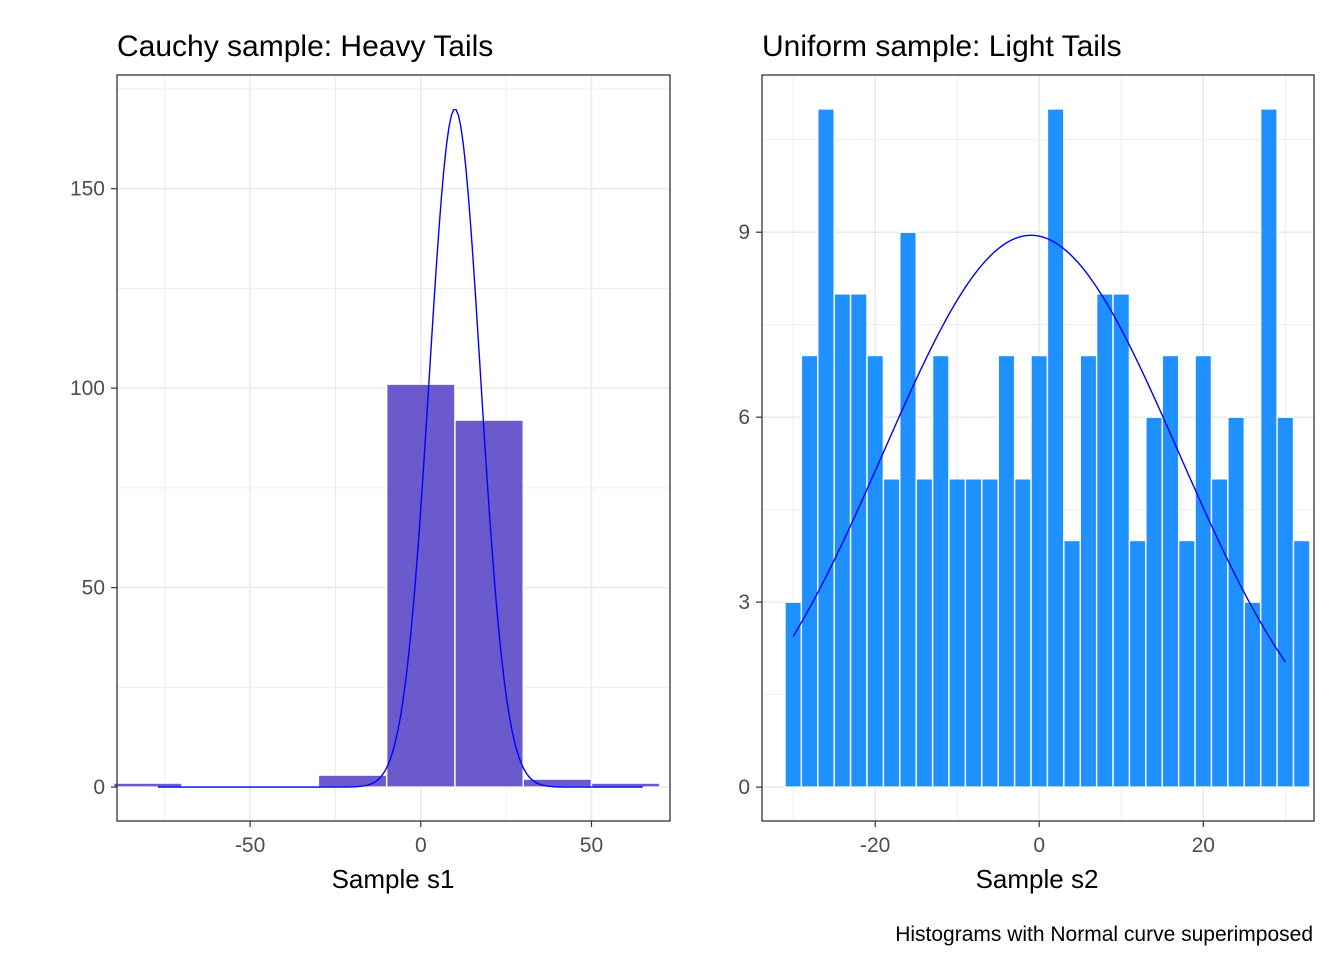  What do you see at coordinates (875, 845) in the screenshot?
I see `uniform-x-tick-label: -20` at bounding box center [875, 845].